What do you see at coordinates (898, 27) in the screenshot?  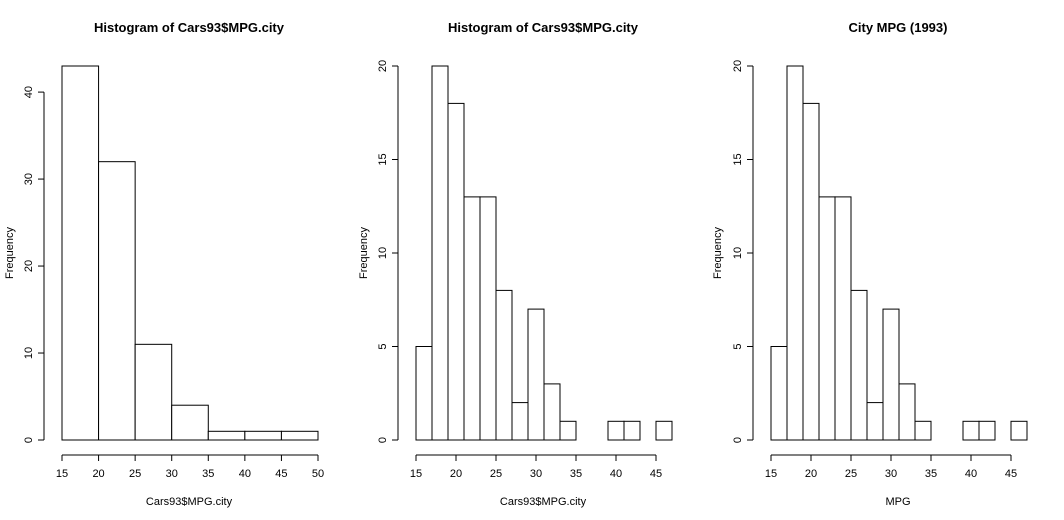 I see `chart-title: City MPG (1993)` at bounding box center [898, 27].